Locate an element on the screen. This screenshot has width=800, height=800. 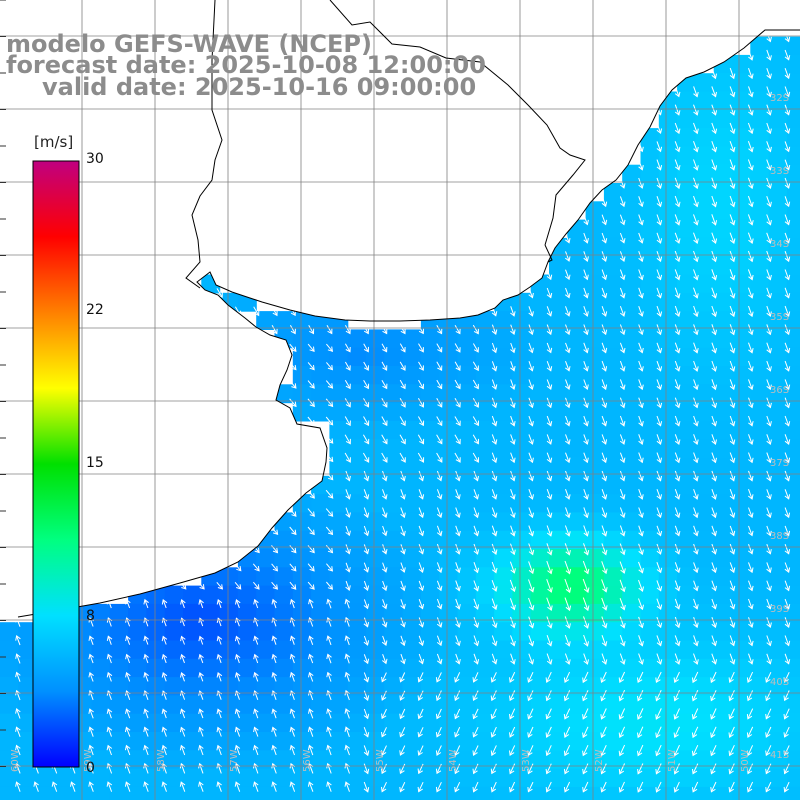
border-line is located at coordinates (204, 144).